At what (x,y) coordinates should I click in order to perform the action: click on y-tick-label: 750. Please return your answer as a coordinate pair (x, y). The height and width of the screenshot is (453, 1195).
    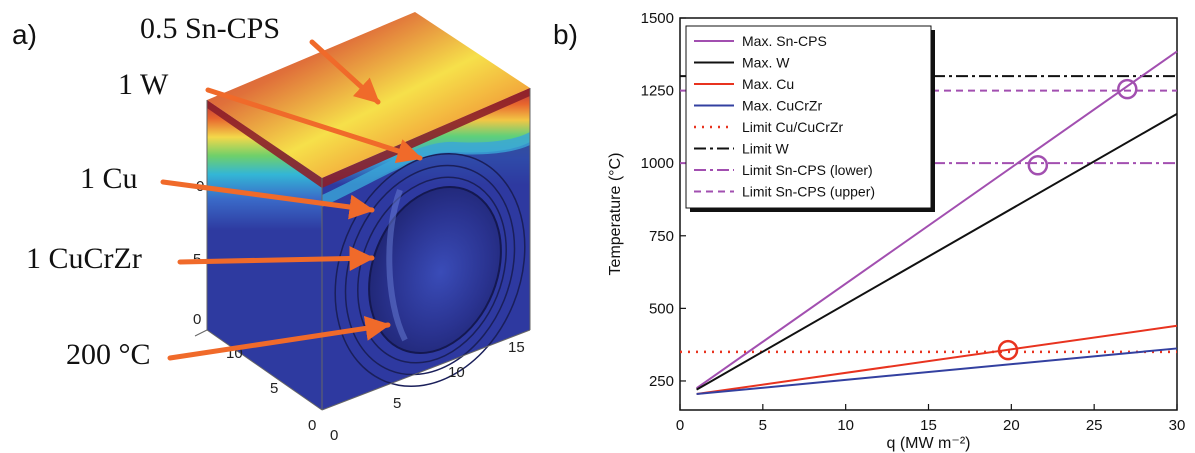
    Looking at the image, I should click on (661, 236).